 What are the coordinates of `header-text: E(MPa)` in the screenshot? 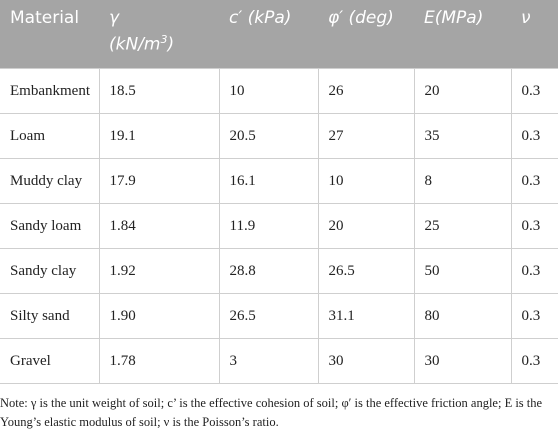 It's located at (454, 18).